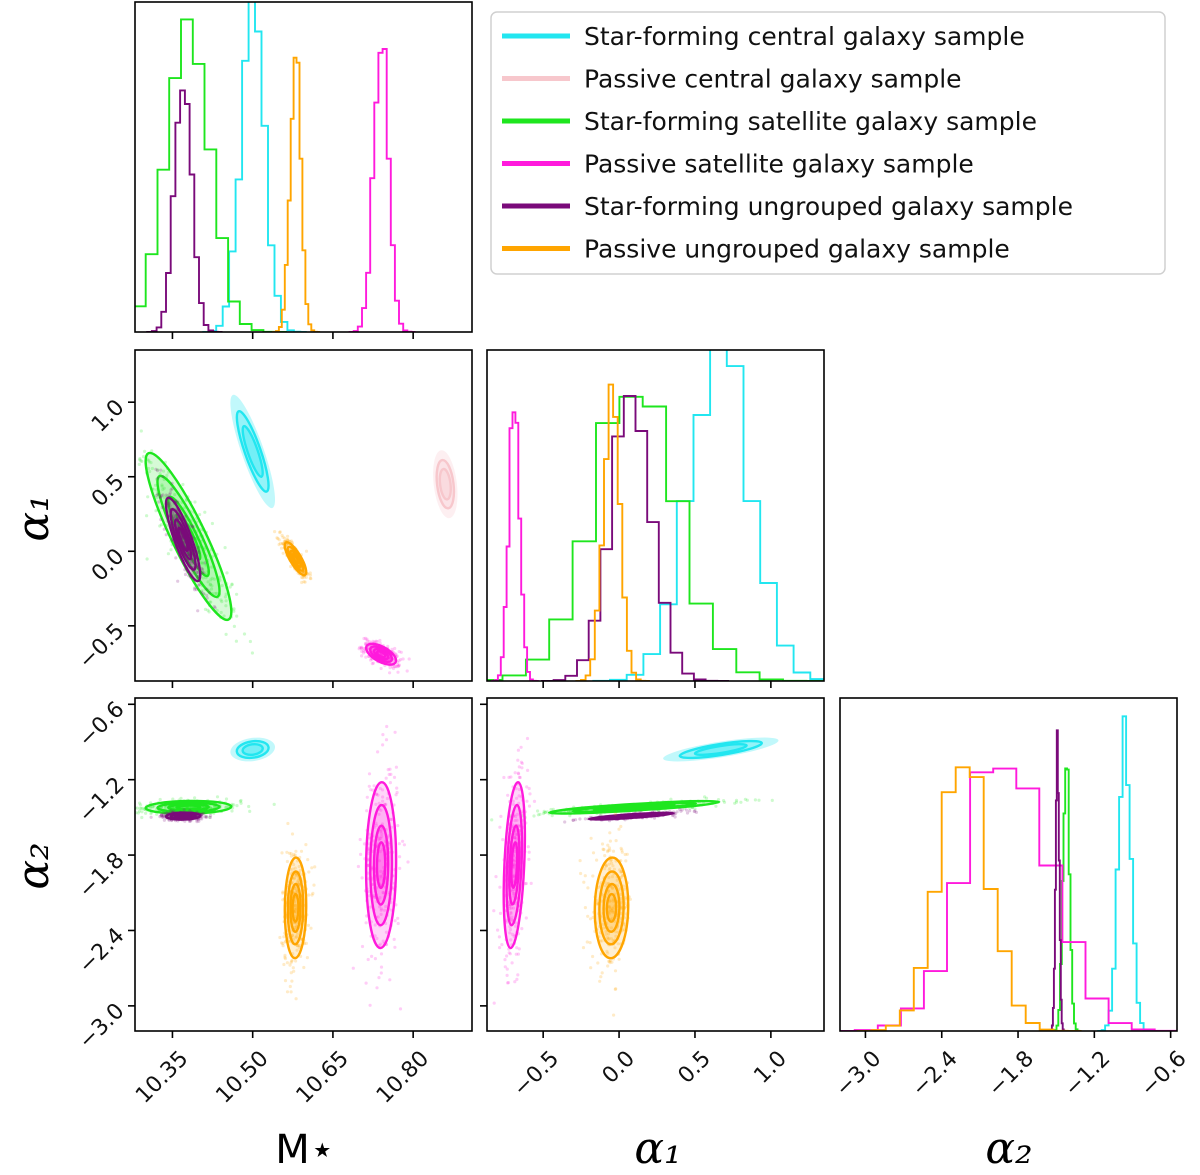  I want to click on frame-hist-M, so click(303, 167).